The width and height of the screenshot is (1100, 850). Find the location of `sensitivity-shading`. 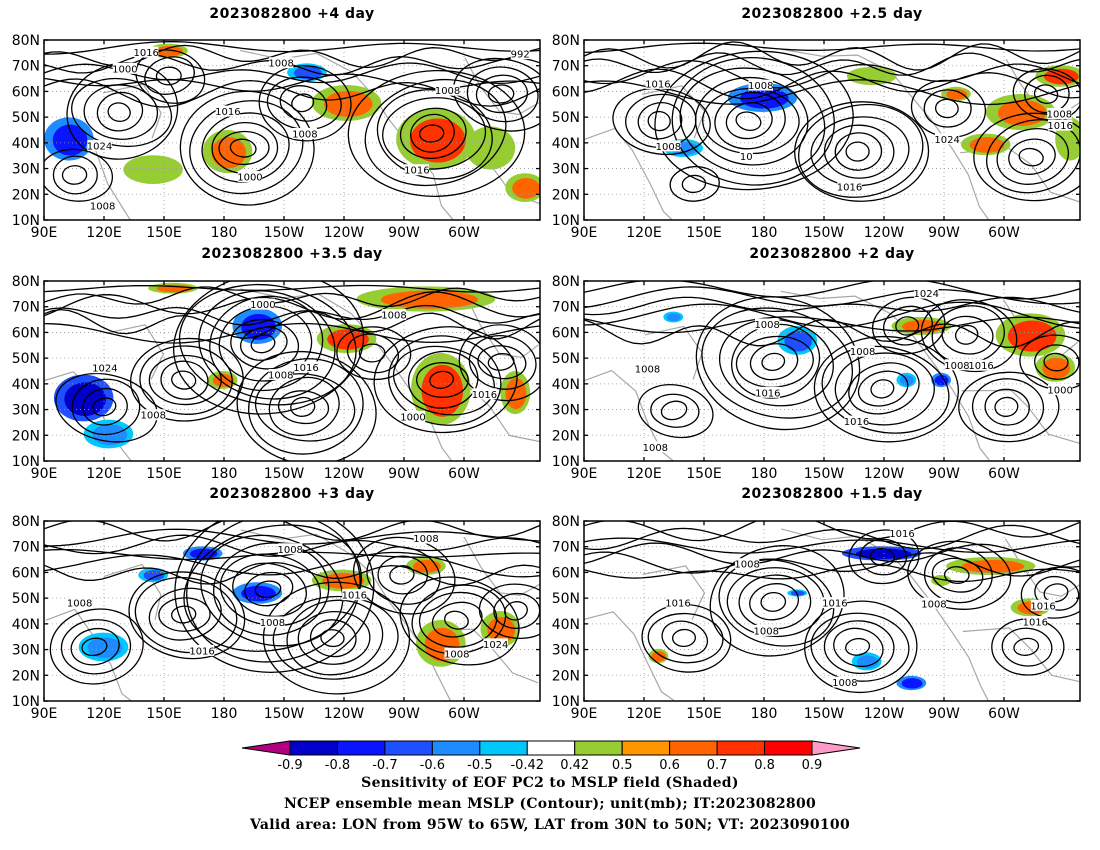

sensitivity-shading is located at coordinates (292, 365).